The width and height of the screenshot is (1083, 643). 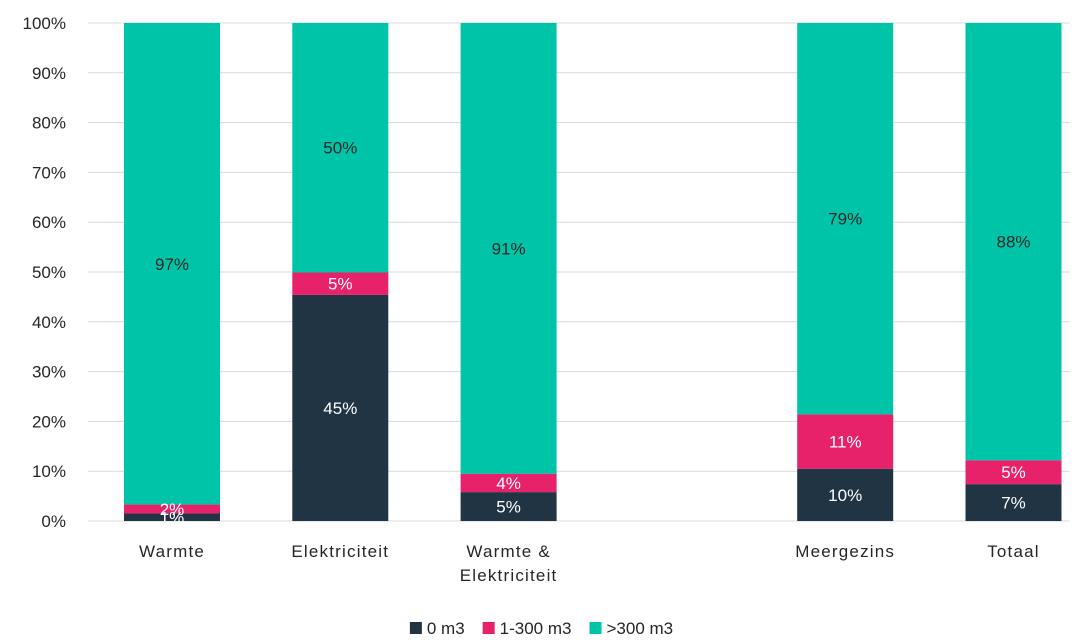 I want to click on data-label: 97%, so click(x=172, y=264).